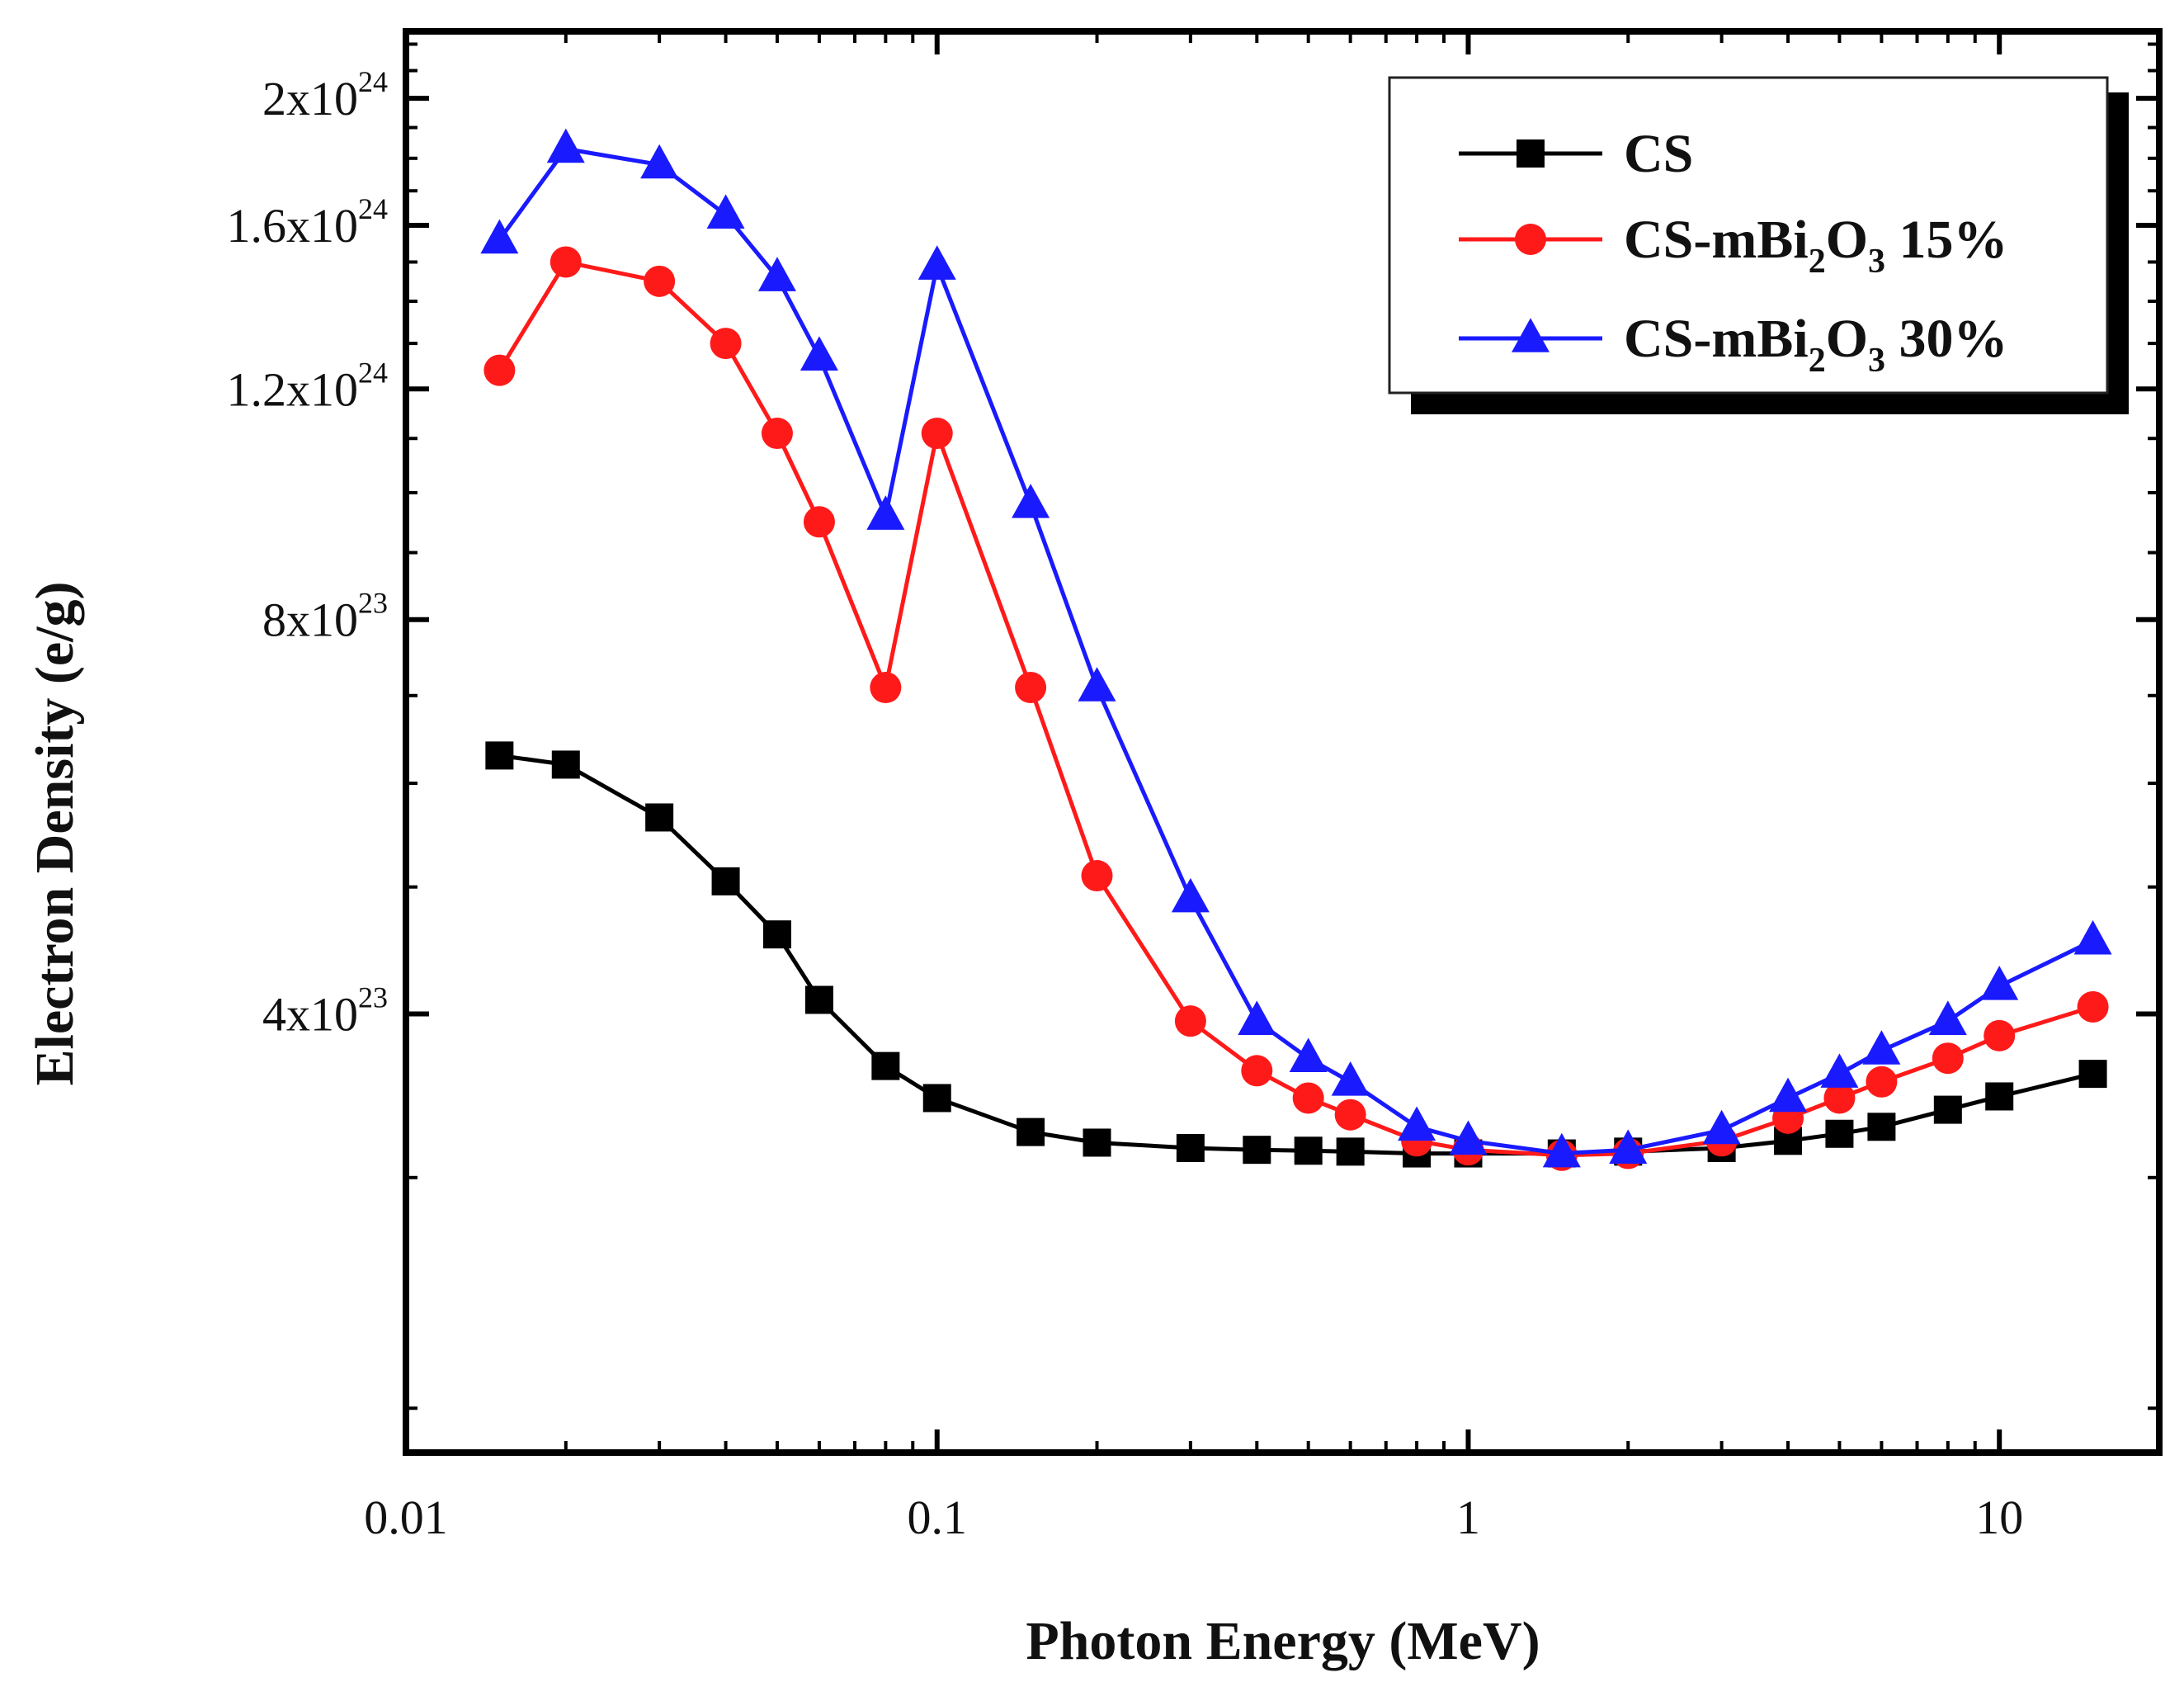  I want to click on legend-label: CS, so click(1658, 154).